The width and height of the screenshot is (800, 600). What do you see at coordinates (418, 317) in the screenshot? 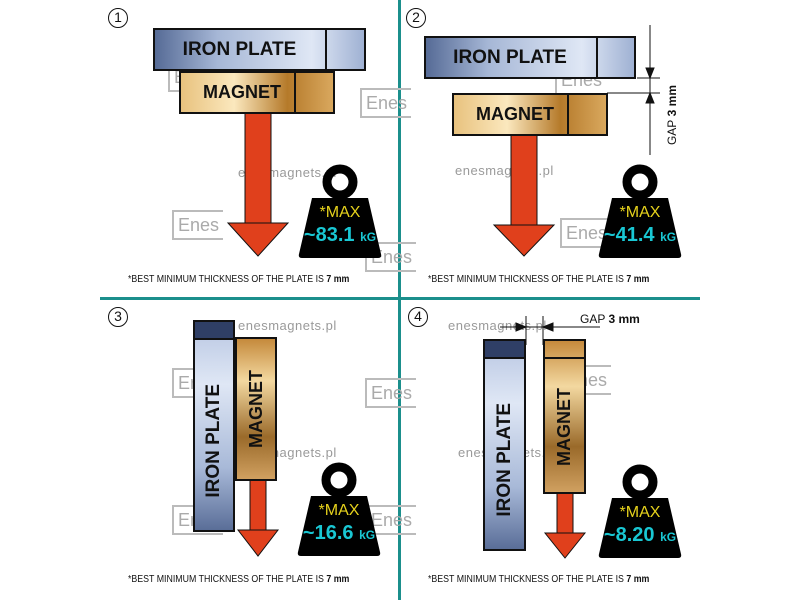
I see `panel-number-4: 4` at bounding box center [418, 317].